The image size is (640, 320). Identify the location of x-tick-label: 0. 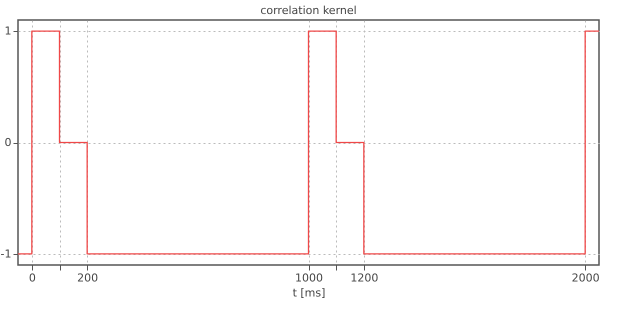
(32, 278).